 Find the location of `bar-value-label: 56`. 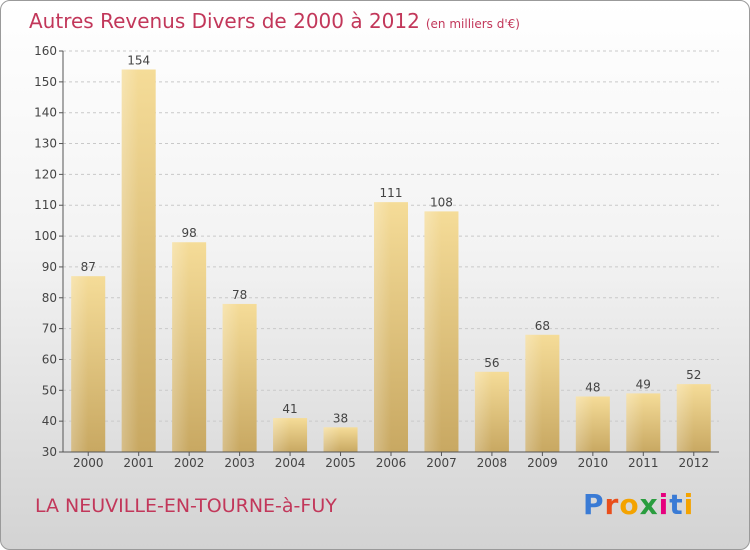

bar-value-label: 56 is located at coordinates (491, 363).